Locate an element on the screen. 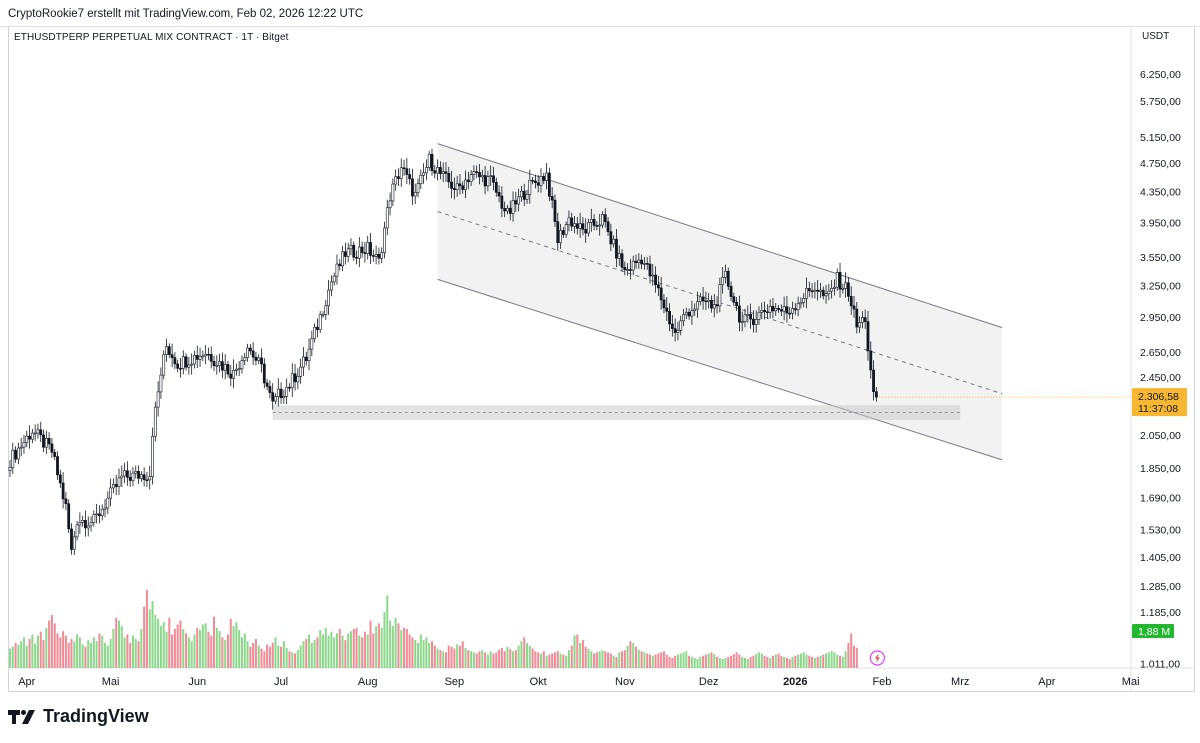 The width and height of the screenshot is (1200, 743). time-axis-tick: Mai is located at coordinates (111, 682).